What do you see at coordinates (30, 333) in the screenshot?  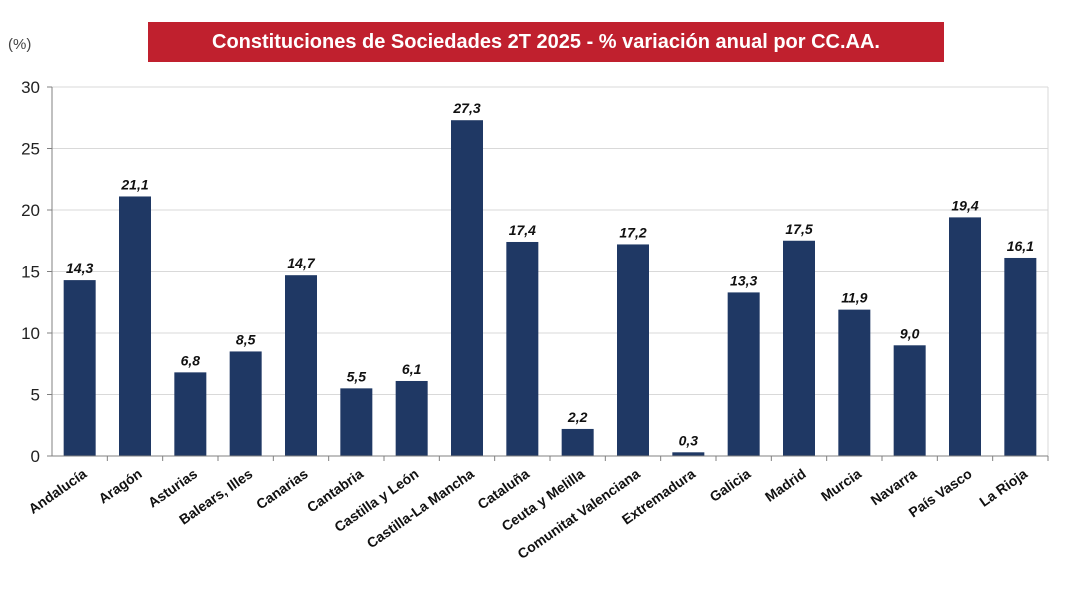 I see `y-tick-label: 10` at bounding box center [30, 333].